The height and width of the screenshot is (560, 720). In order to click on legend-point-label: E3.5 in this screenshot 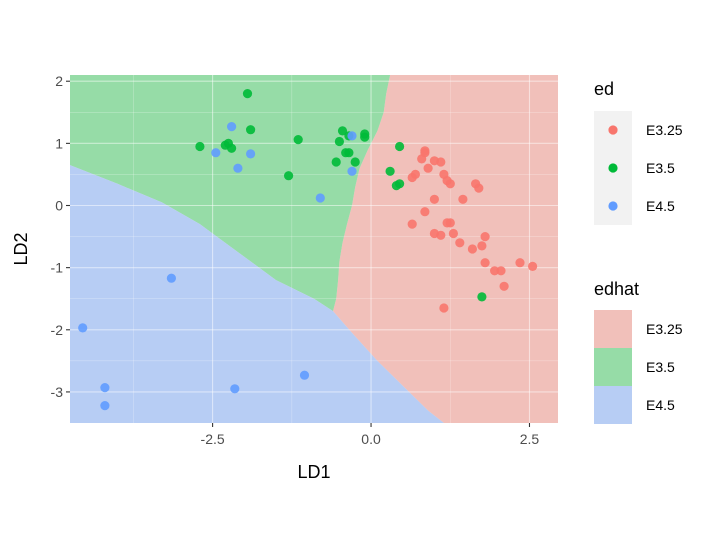, I will do `click(660, 168)`.